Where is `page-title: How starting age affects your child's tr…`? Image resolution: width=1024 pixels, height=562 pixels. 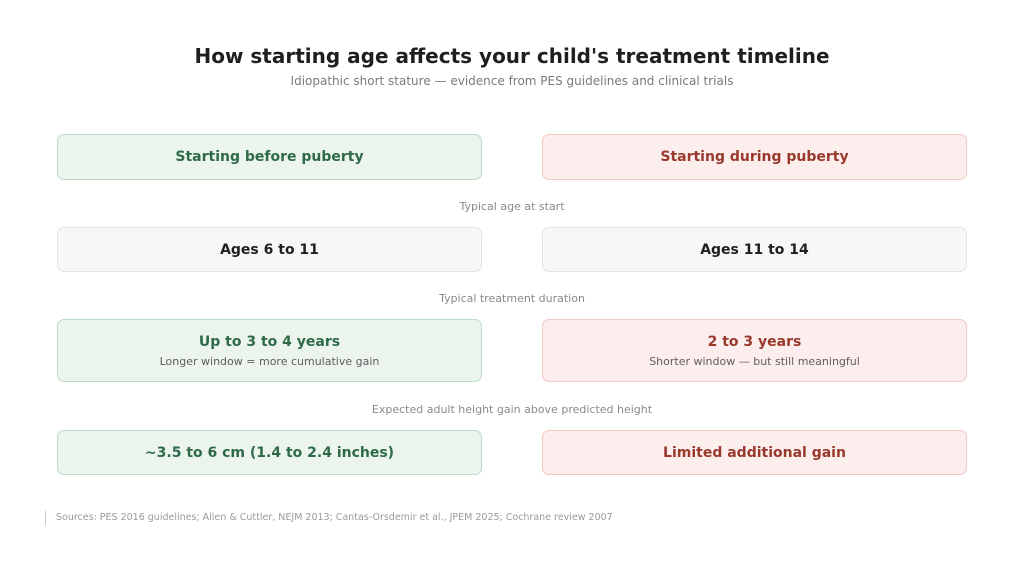
page-title: How starting age affects your child's tr… is located at coordinates (512, 56).